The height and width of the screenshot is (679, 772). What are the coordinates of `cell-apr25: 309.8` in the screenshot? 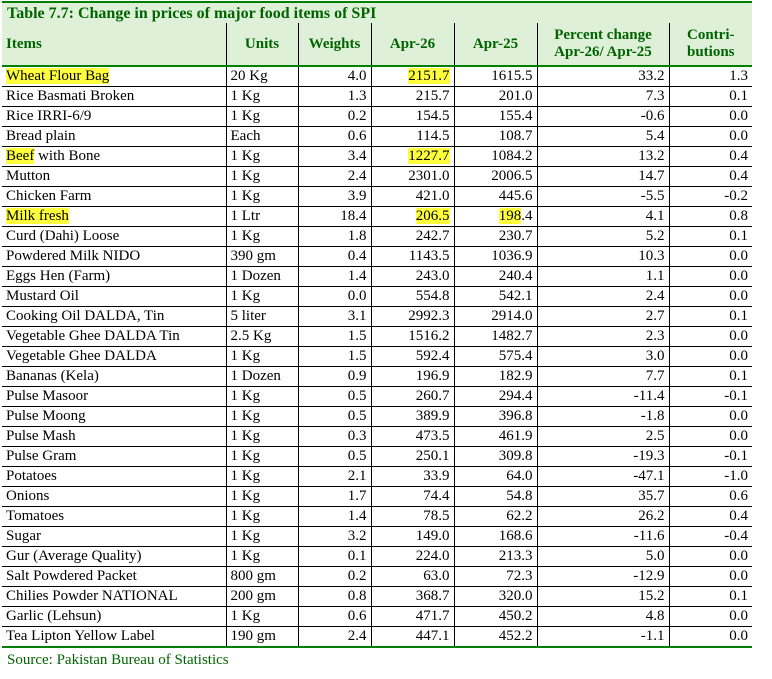 It's located at (495, 456).